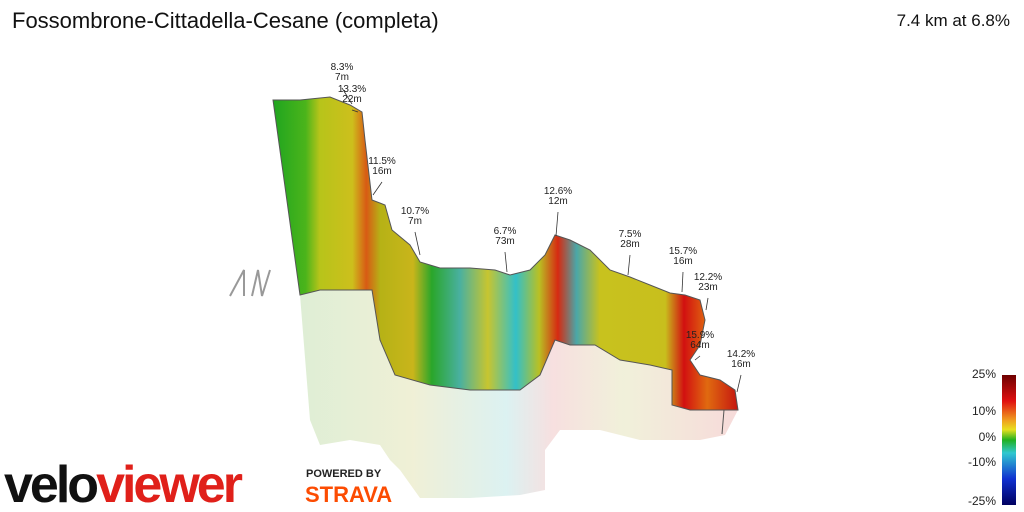 Image resolution: width=1024 pixels, height=512 pixels. I want to click on annotation-grade: 15.9%, so click(700, 335).